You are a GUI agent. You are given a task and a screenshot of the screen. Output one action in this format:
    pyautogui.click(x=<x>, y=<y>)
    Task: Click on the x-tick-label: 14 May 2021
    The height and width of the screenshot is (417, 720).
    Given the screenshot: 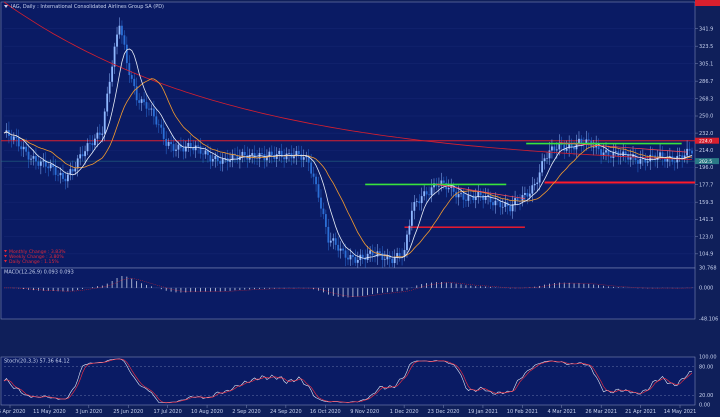 What is the action you would take?
    pyautogui.click(x=680, y=412)
    